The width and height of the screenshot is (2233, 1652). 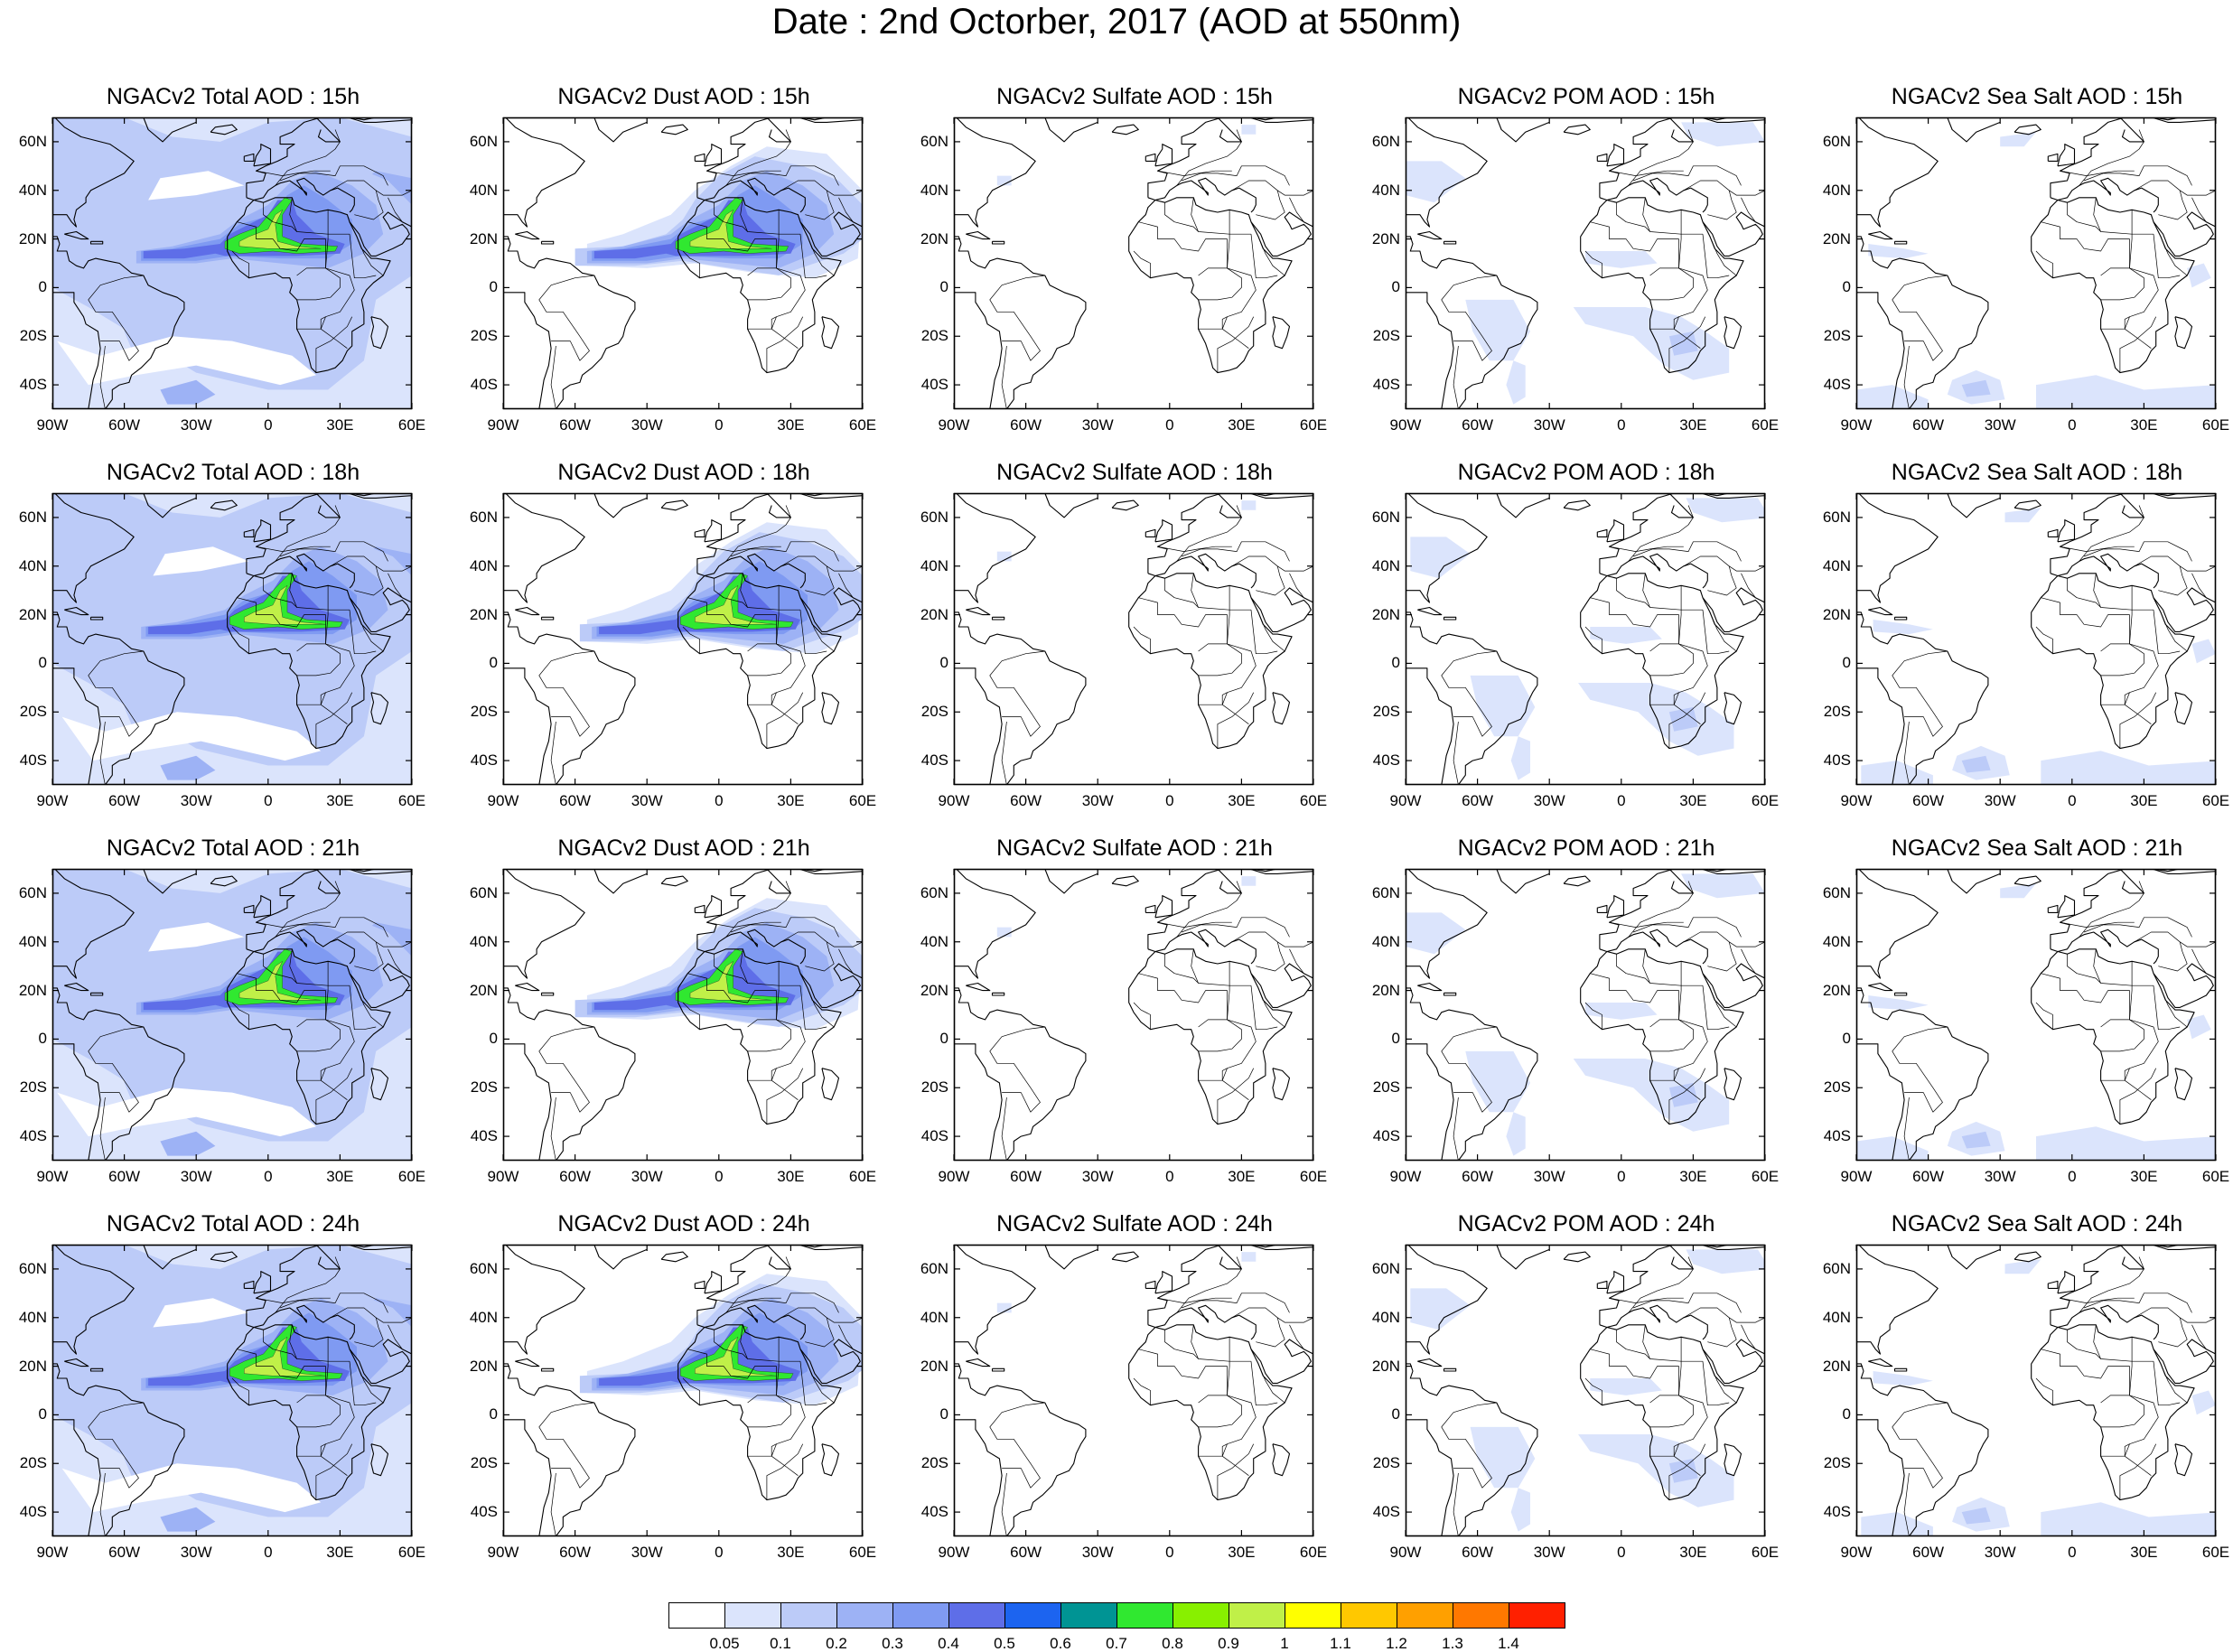 I want to click on lat-label: 20N, so click(x=483, y=614).